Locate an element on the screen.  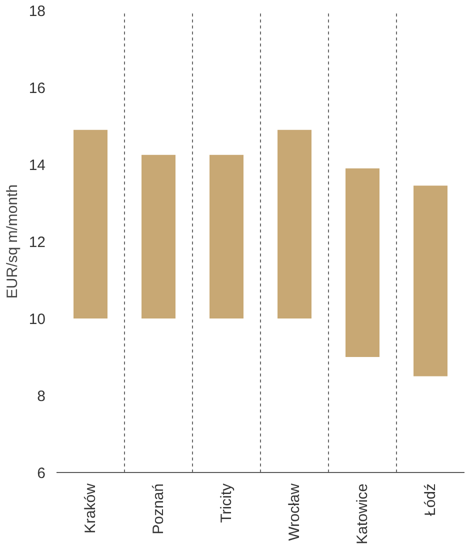
x-tick-label: Poznań is located at coordinates (158, 509).